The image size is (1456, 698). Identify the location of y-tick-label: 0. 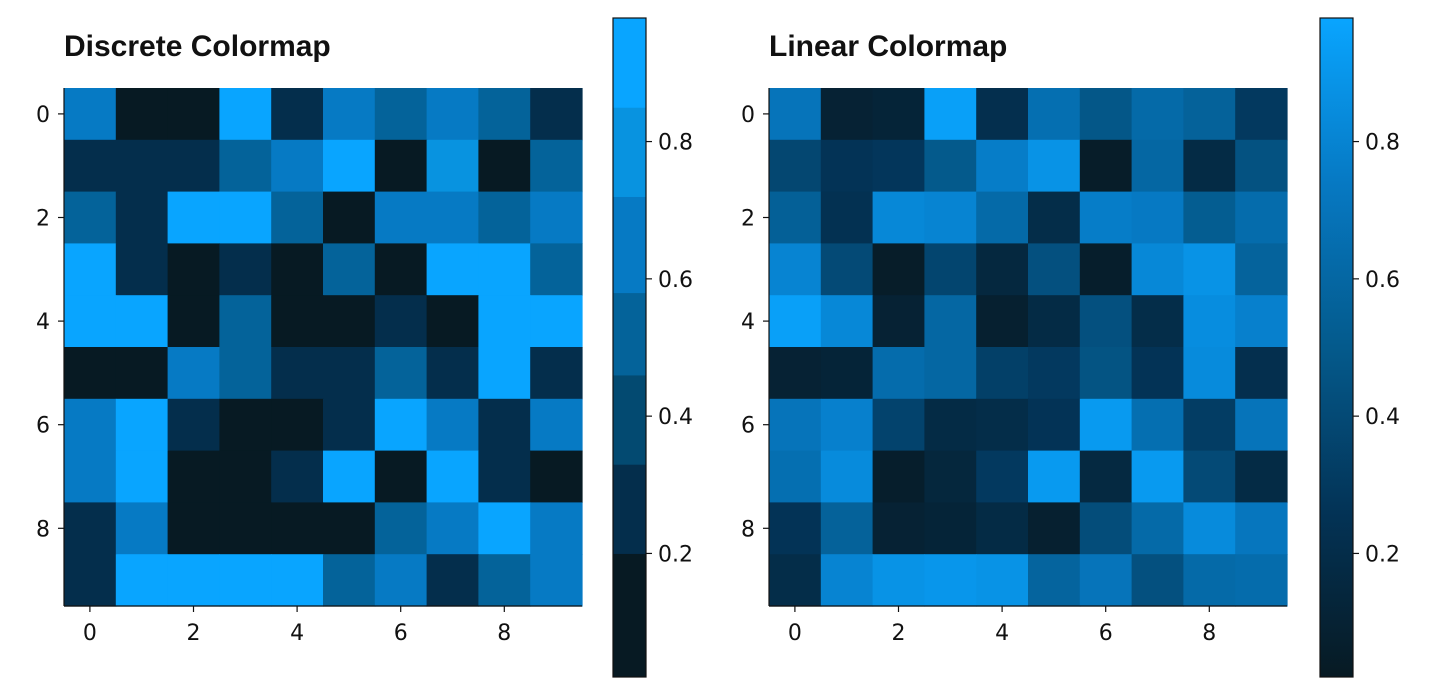
(43, 115).